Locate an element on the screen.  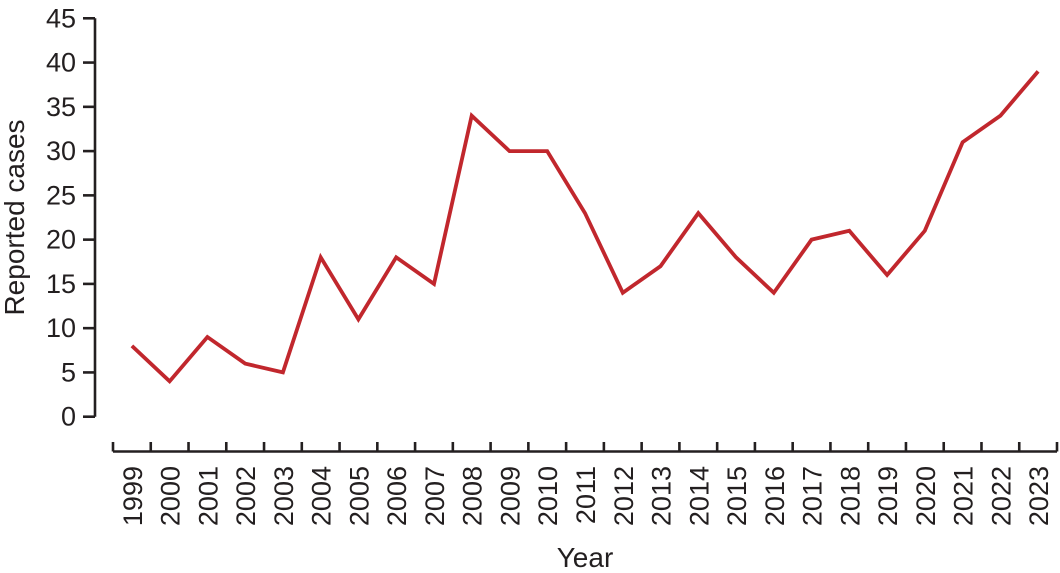
x-tick-label: 2012 is located at coordinates (624, 496).